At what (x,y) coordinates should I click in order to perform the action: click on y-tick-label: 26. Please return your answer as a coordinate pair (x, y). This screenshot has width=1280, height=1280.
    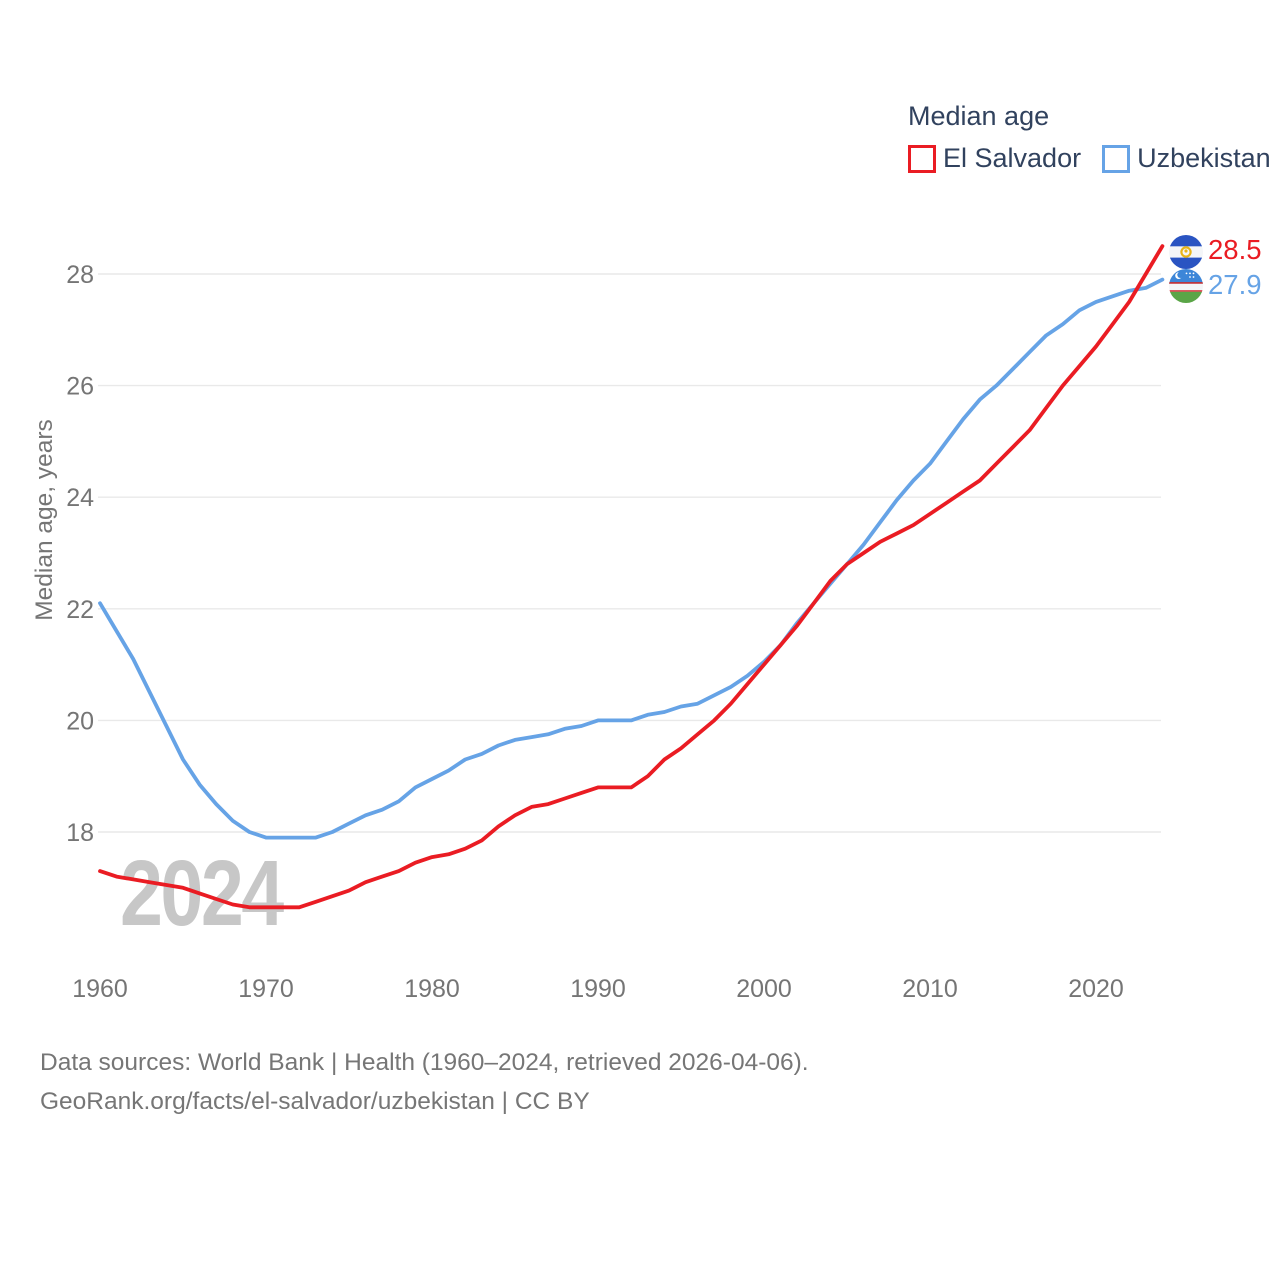
    Looking at the image, I should click on (80, 387).